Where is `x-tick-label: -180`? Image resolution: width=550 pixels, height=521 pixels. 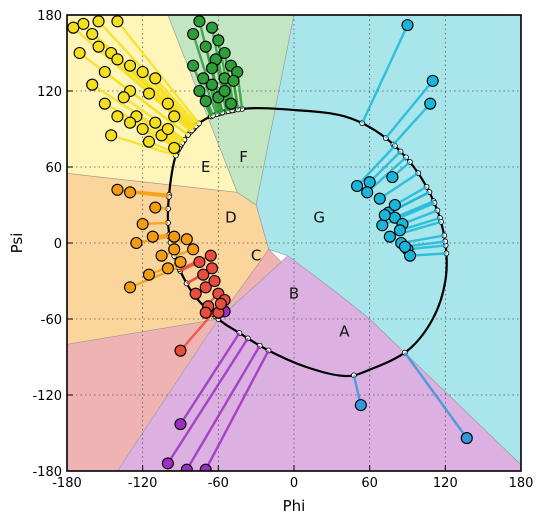
x-tick-label: -180 is located at coordinates (67, 483).